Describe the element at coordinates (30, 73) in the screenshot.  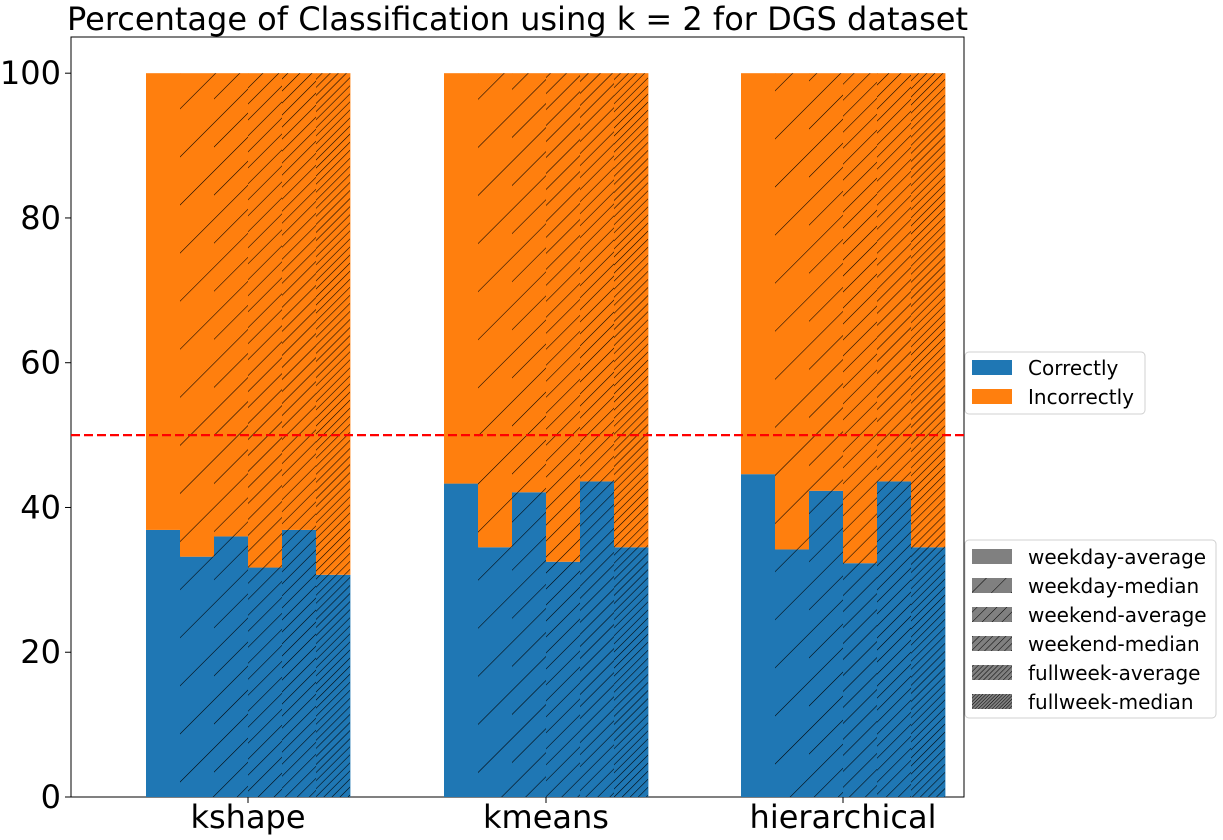
I see `y-tick-label: 100` at that location.